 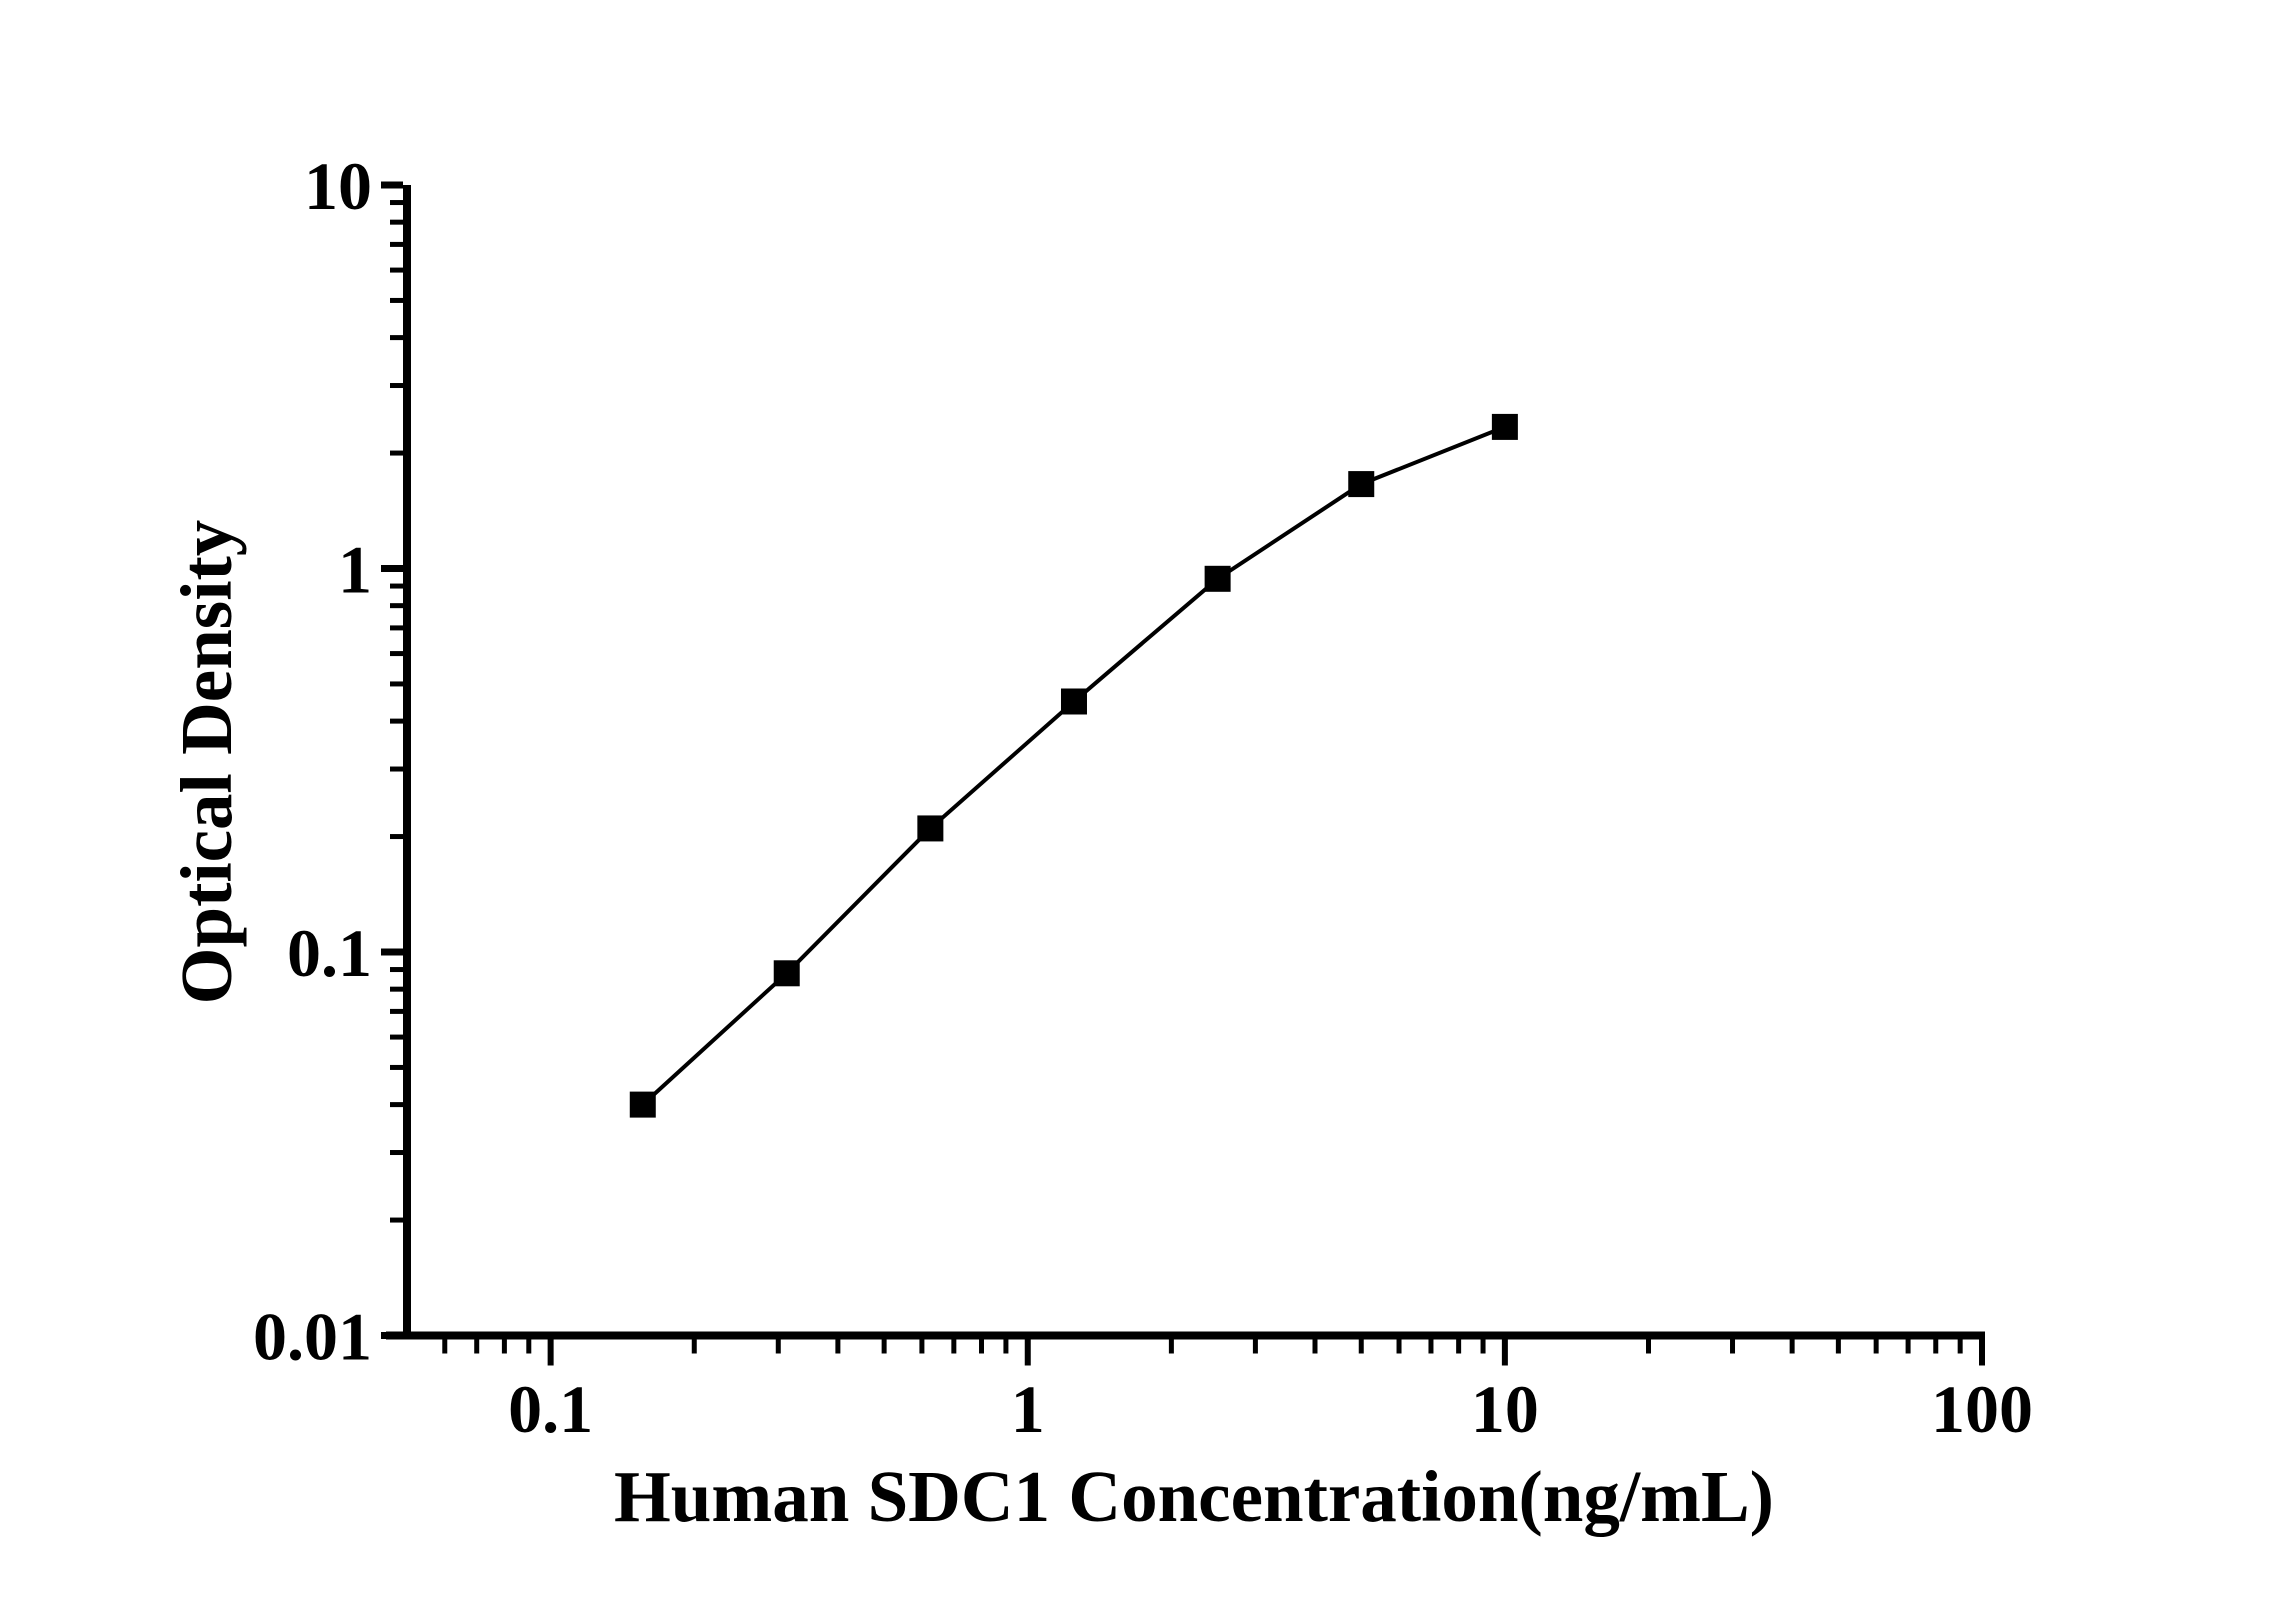 I want to click on y-tick-label: 1, so click(x=355, y=570).